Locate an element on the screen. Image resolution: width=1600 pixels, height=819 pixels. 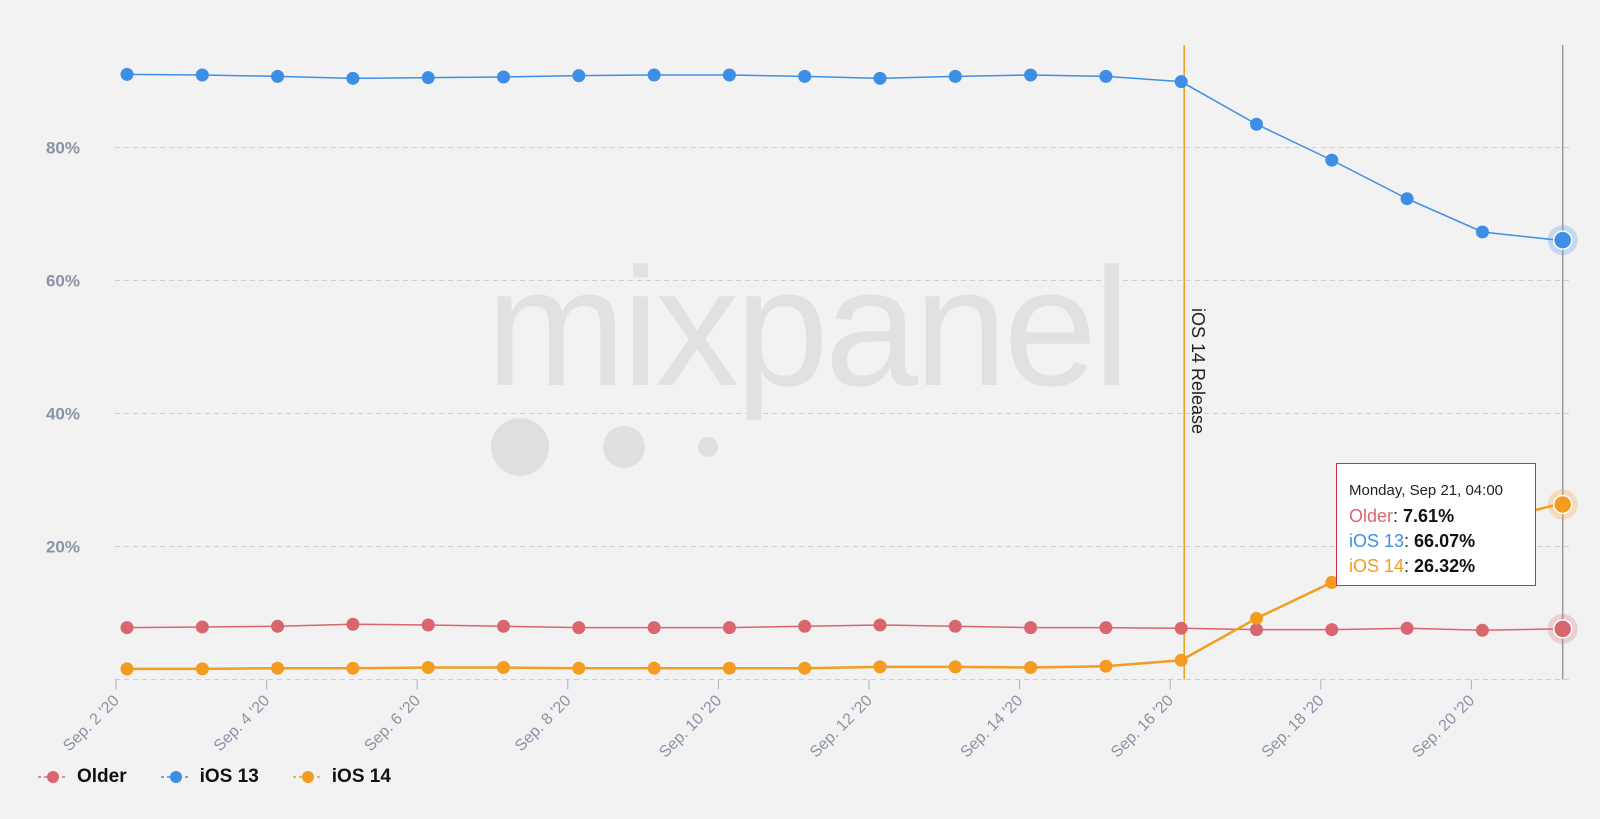
chart-legend: Older iOS 13 iOS 14 is located at coordinates (214, 777).